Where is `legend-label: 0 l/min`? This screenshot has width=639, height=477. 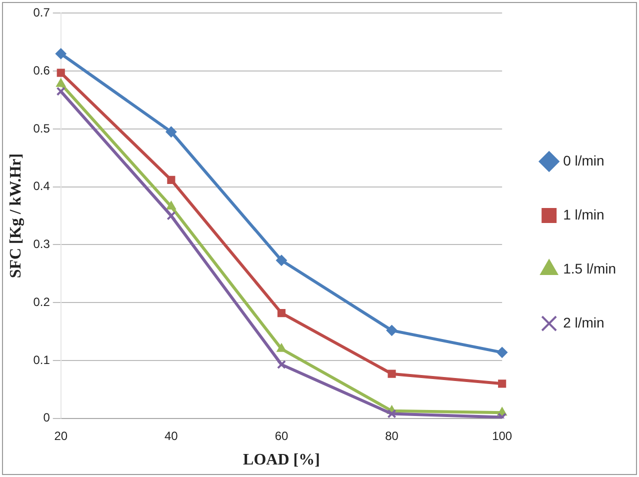 legend-label: 0 l/min is located at coordinates (583, 160).